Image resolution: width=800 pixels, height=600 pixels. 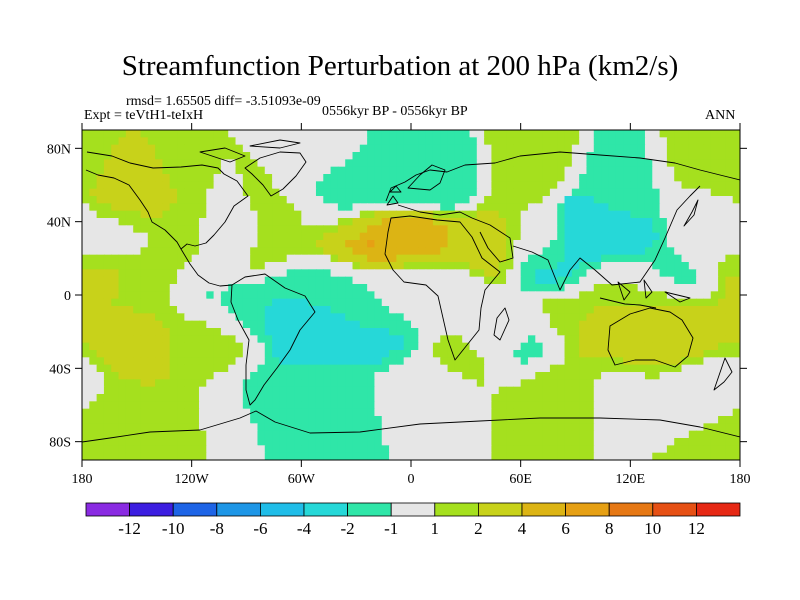 What do you see at coordinates (652, 528) in the screenshot?
I see `colorbar-label: 10` at bounding box center [652, 528].